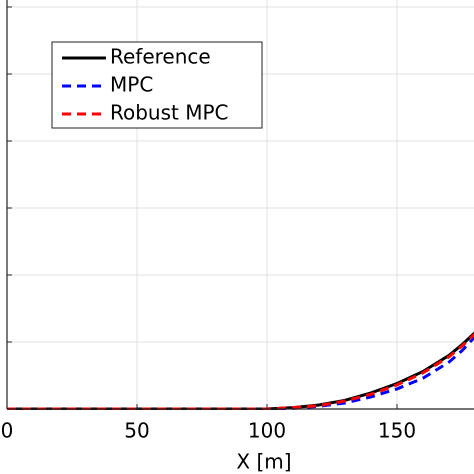  Describe the element at coordinates (263, 462) in the screenshot. I see `x-axis-label: X [m]` at that location.